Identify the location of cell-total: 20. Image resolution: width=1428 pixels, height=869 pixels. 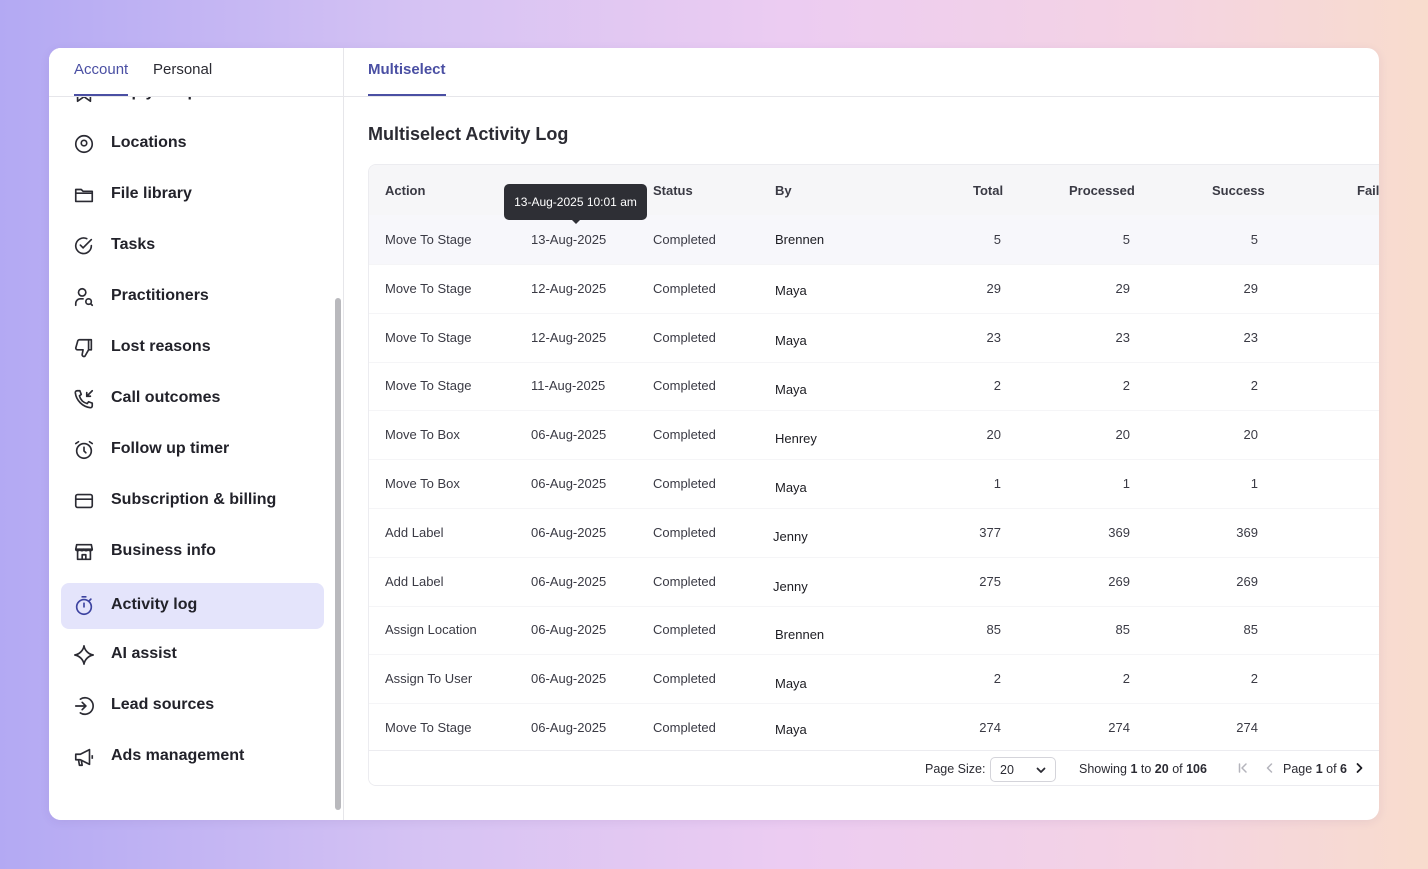
(993, 435).